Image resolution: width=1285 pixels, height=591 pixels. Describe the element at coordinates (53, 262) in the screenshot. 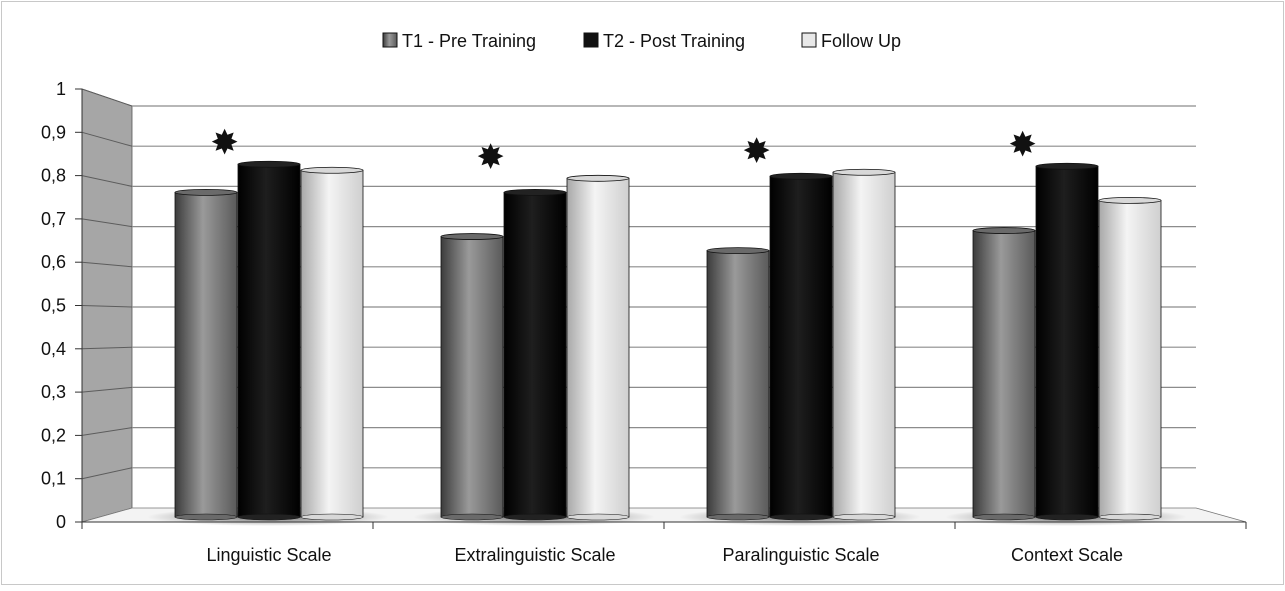

I see `y-tick-label: 0,6` at that location.